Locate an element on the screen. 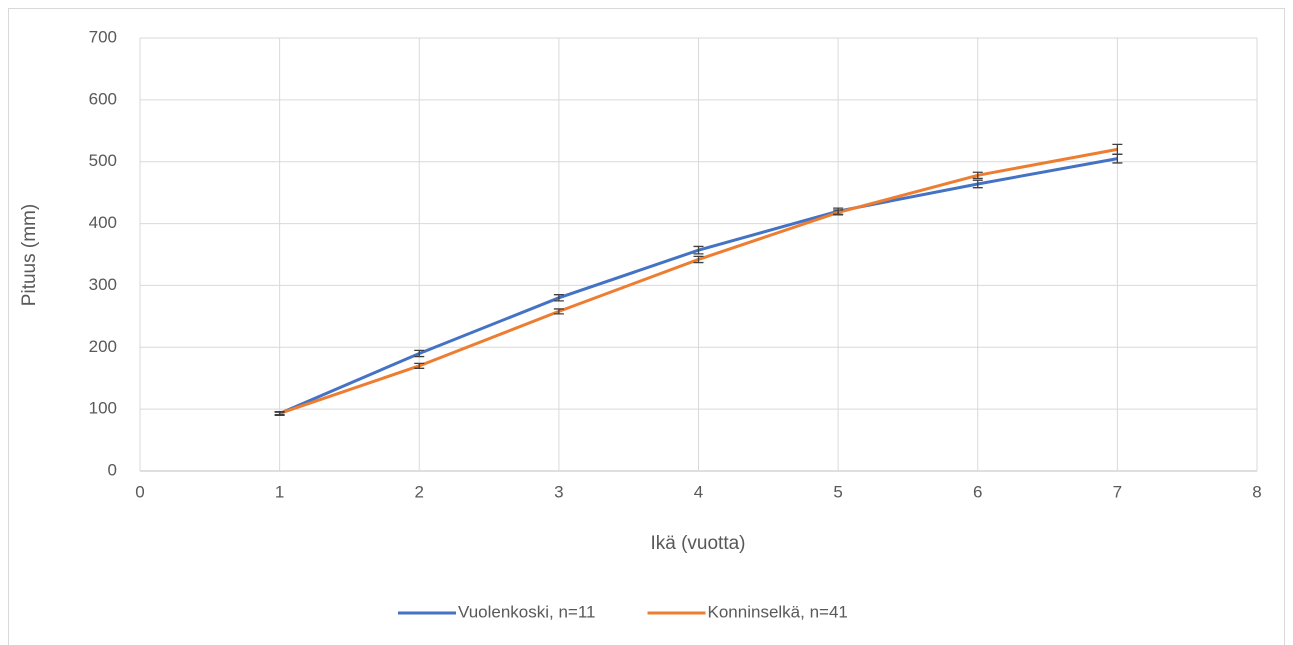 The image size is (1293, 645). y-tick-label: 300 is located at coordinates (103, 284).